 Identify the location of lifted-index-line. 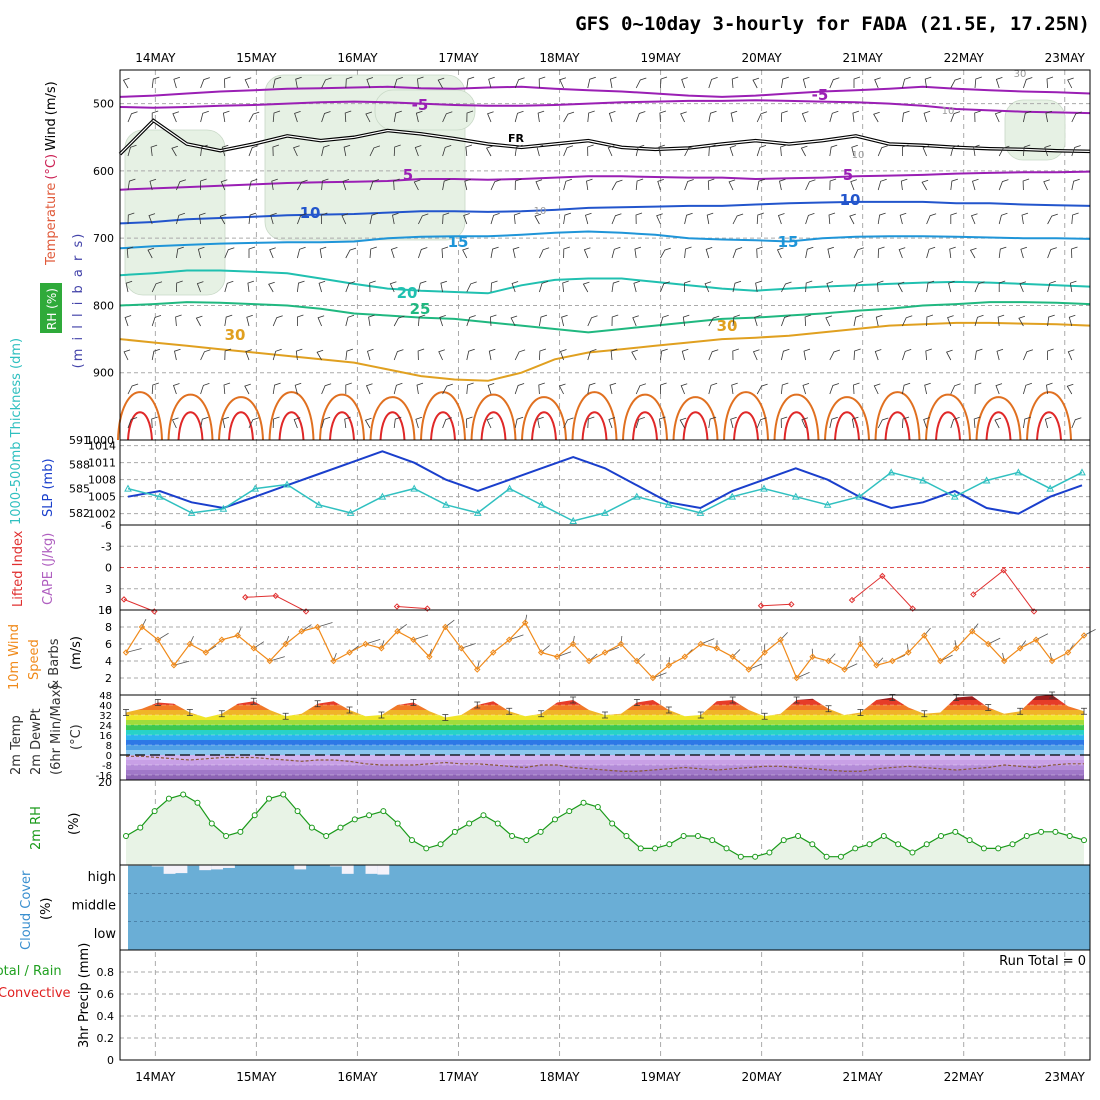
(1003, 590).